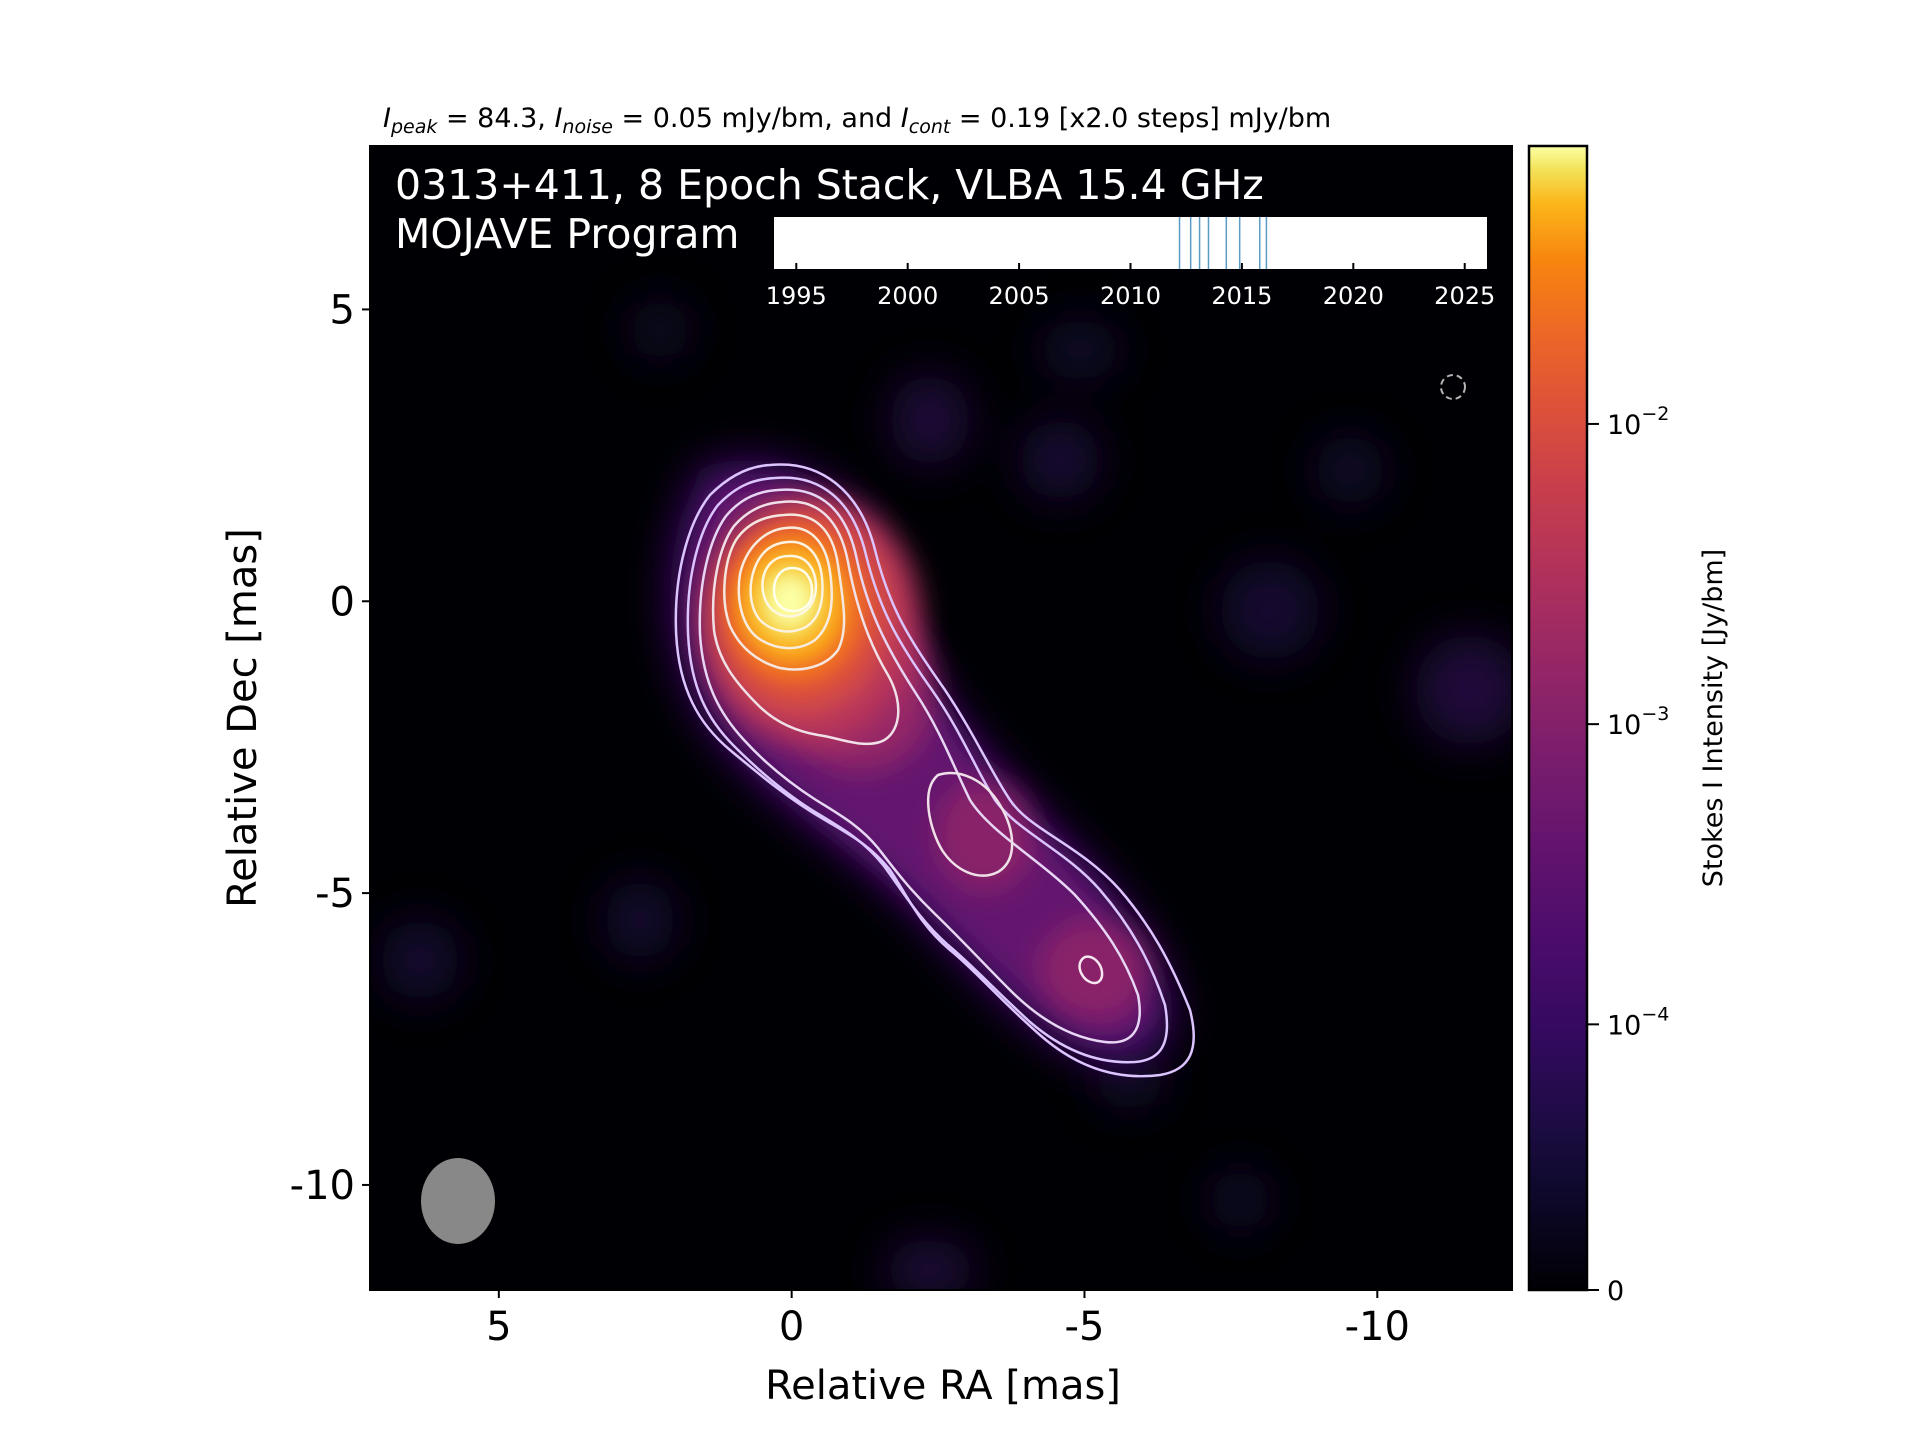  I want to click on peak-text: = 84.3,, so click(495, 118).